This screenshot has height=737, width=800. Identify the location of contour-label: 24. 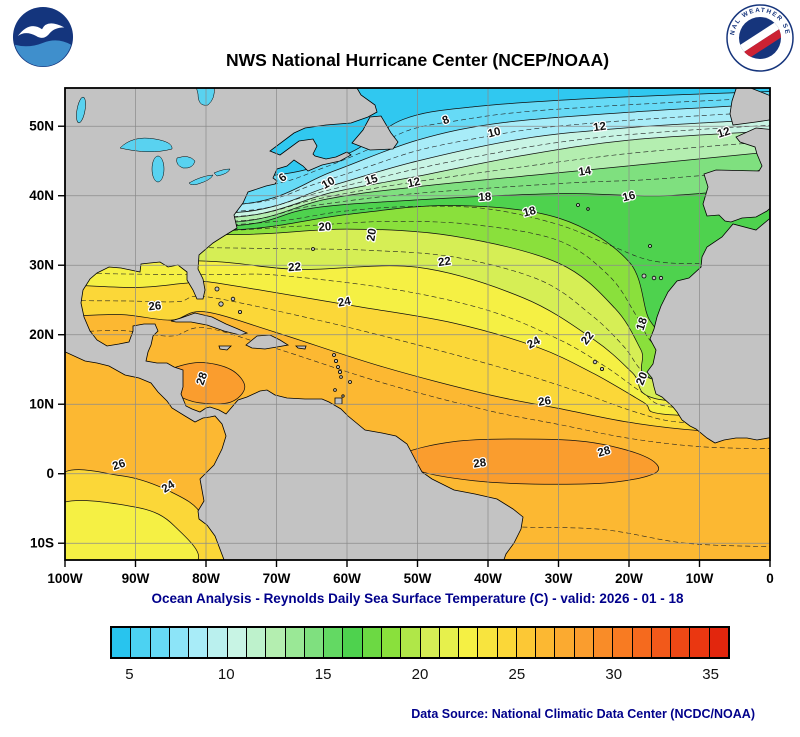
(344, 302).